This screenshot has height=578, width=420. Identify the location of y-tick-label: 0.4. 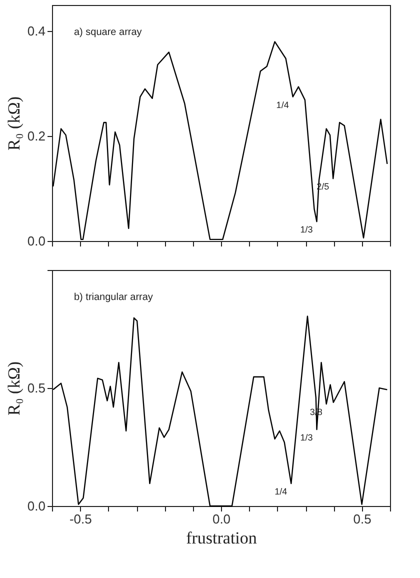
(36, 31).